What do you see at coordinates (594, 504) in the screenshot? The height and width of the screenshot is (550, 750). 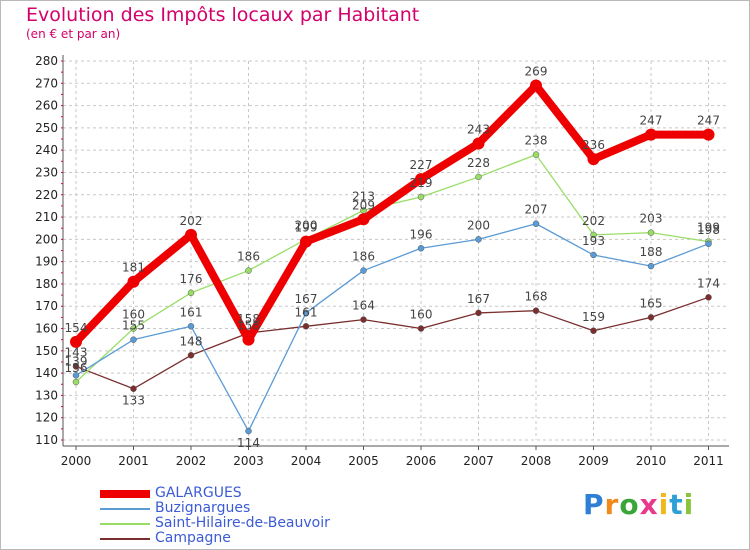 I see `logo-letter: P` at bounding box center [594, 504].